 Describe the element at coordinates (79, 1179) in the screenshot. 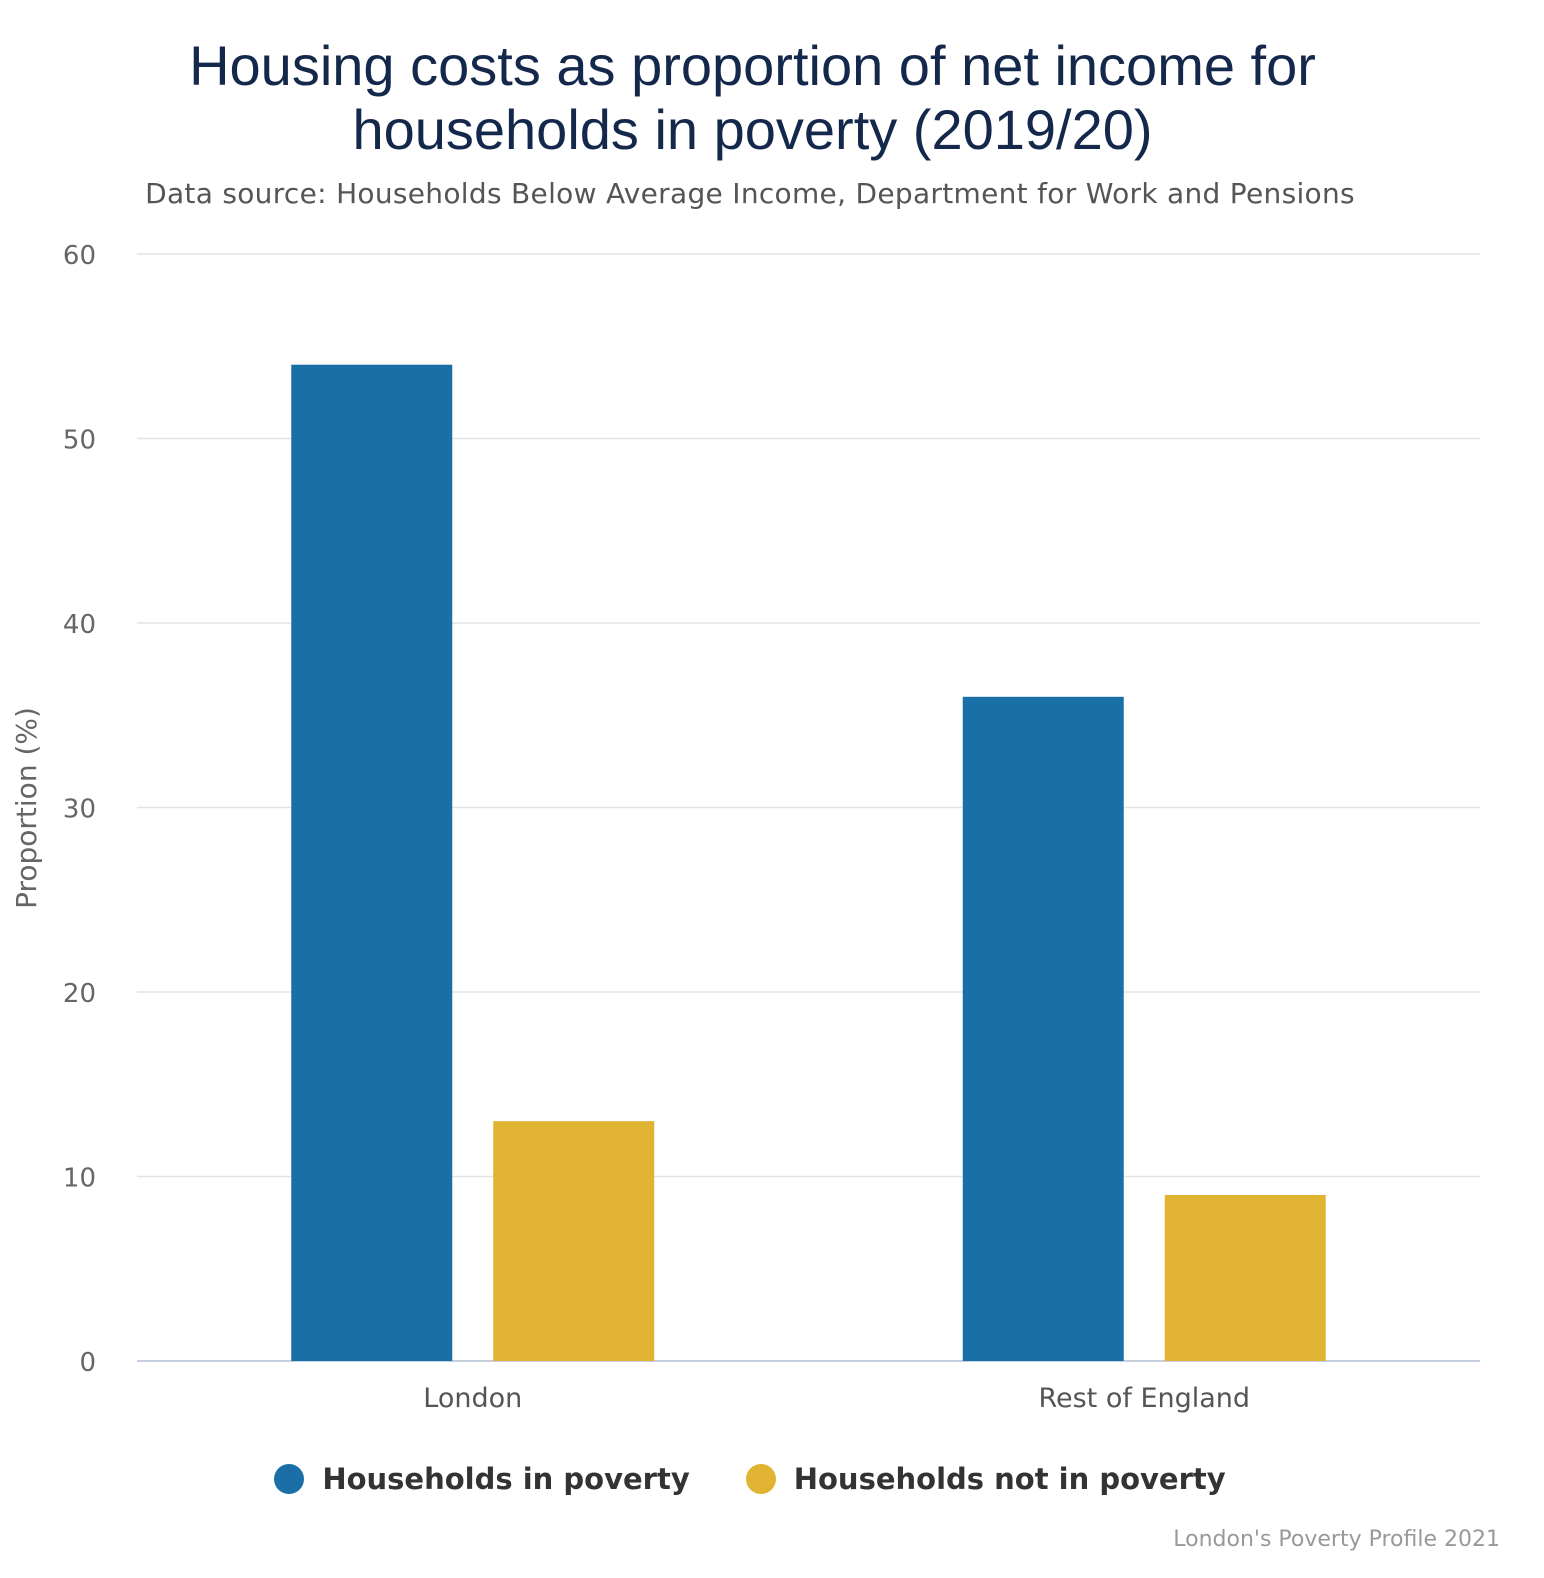

I see `y-tick-label: 10` at that location.